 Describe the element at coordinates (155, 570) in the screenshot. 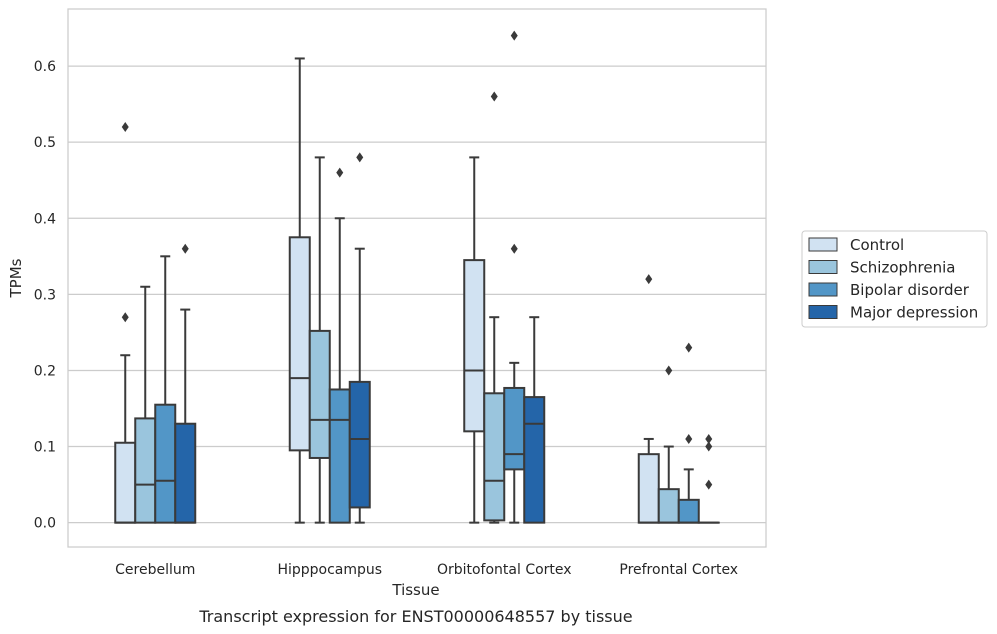

I see `x-tick-label: Cerebellum` at that location.